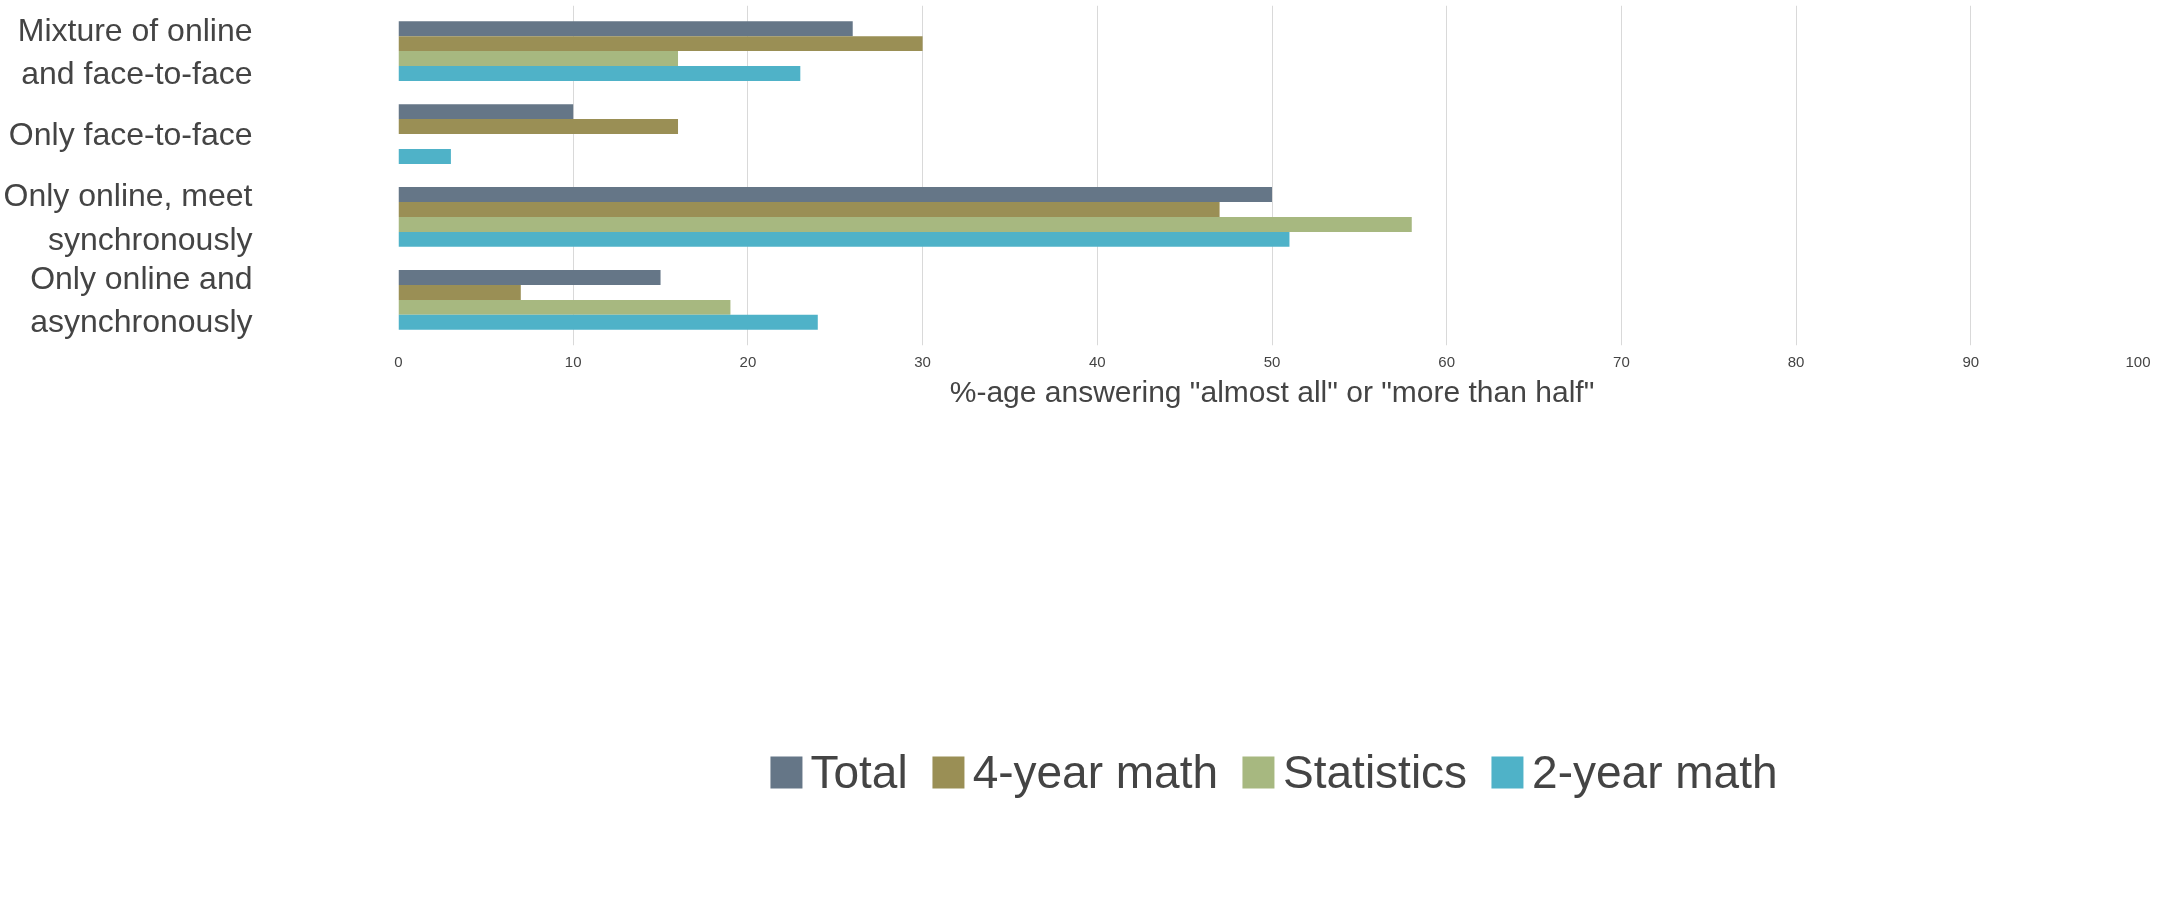  Describe the element at coordinates (2138, 361) in the screenshot. I see `x-tick-label: 100` at that location.